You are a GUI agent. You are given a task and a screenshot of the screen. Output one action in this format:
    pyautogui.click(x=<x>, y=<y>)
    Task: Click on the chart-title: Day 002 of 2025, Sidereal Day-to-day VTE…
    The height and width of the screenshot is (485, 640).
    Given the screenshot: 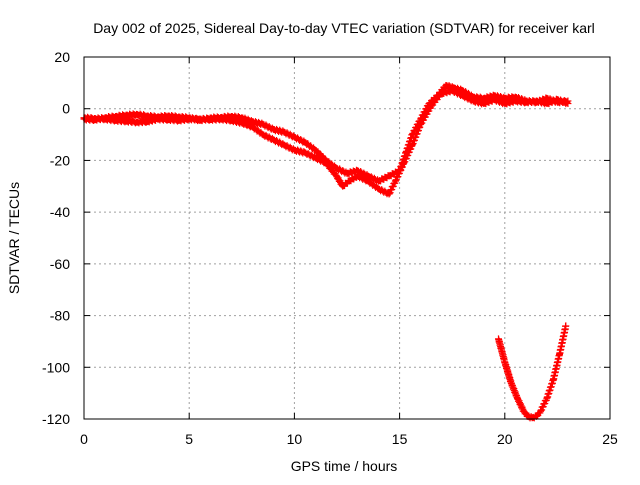 What is the action you would take?
    pyautogui.click(x=344, y=28)
    